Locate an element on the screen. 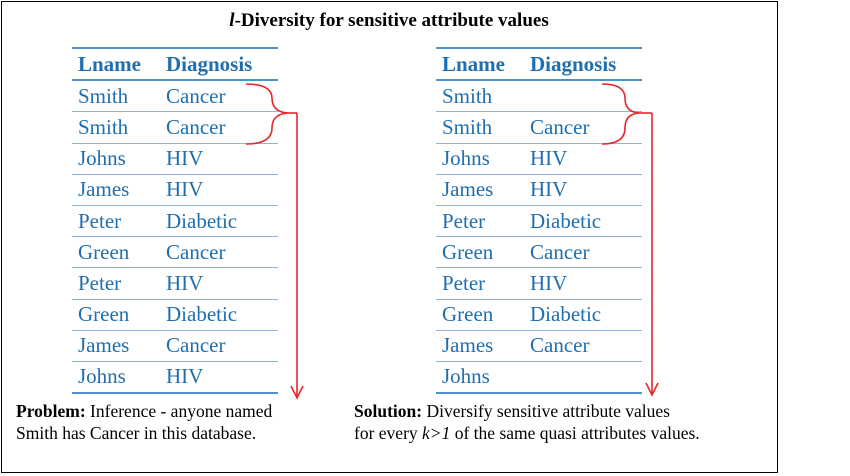 The height and width of the screenshot is (476, 850). table-row: Johns is located at coordinates (539, 378).